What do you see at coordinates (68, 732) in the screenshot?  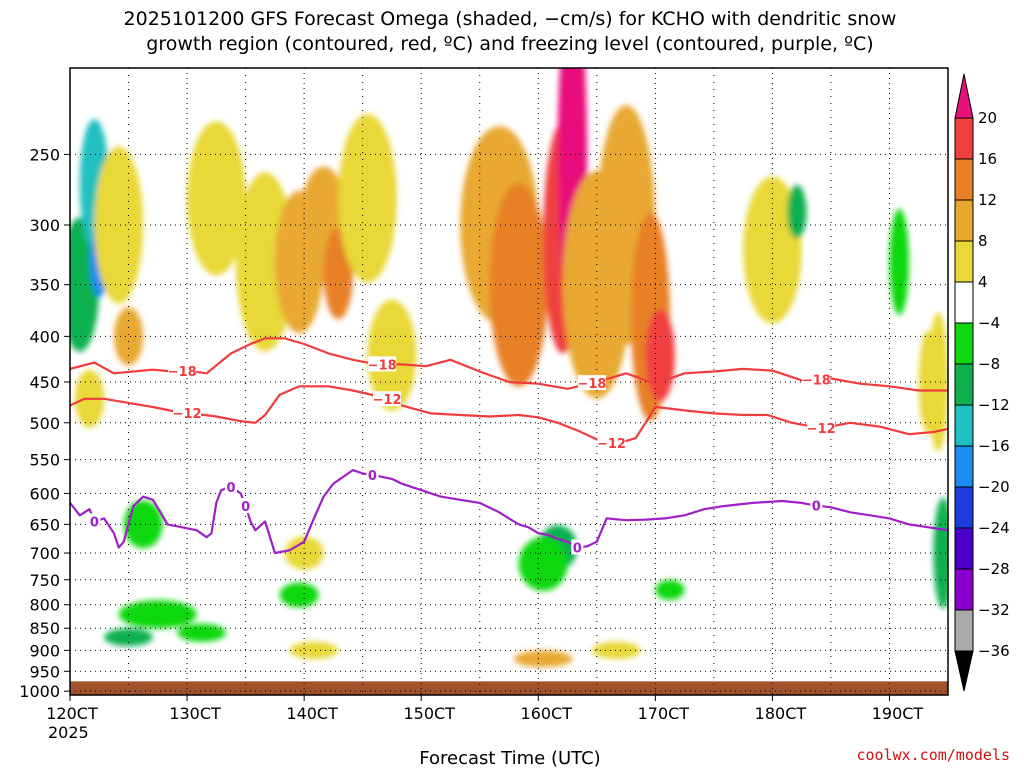 I see `x-axis-year: 2025` at bounding box center [68, 732].